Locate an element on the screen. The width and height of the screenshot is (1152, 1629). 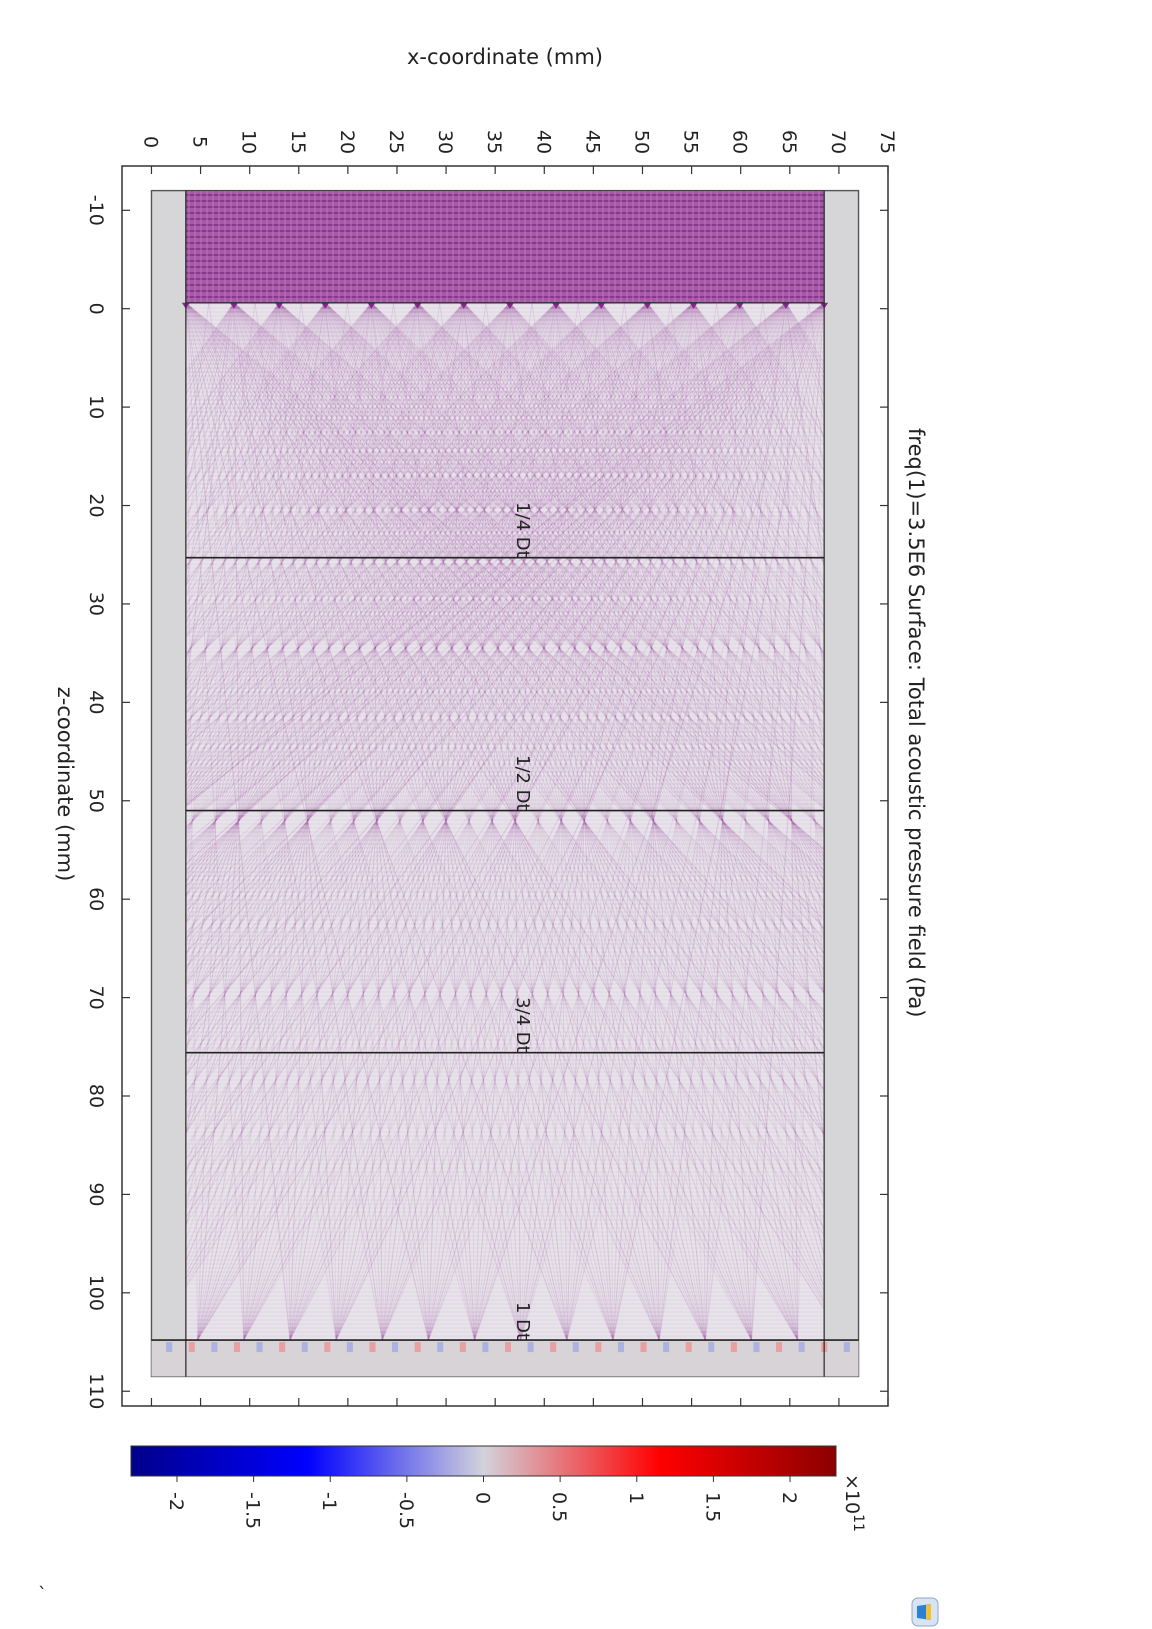
x-tick-label: 25 is located at coordinates (396, 142).